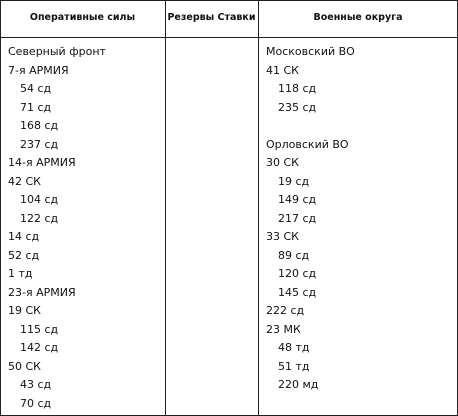  Describe the element at coordinates (297, 199) in the screenshot. I see `sub-unit: 149 сд` at that location.